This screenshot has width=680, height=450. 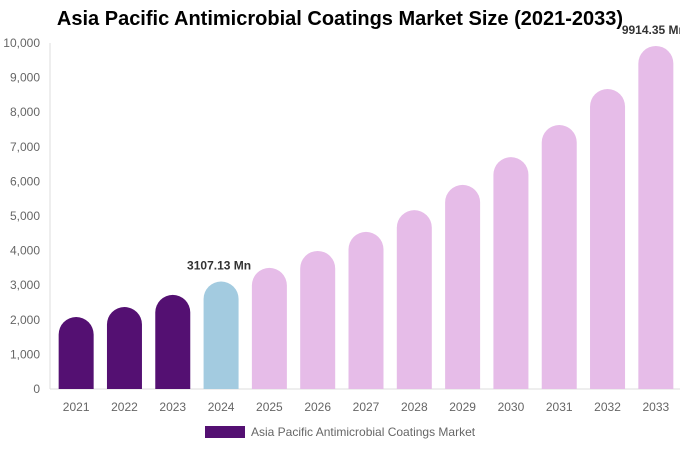 What do you see at coordinates (414, 299) in the screenshot?
I see `bar-2028` at bounding box center [414, 299].